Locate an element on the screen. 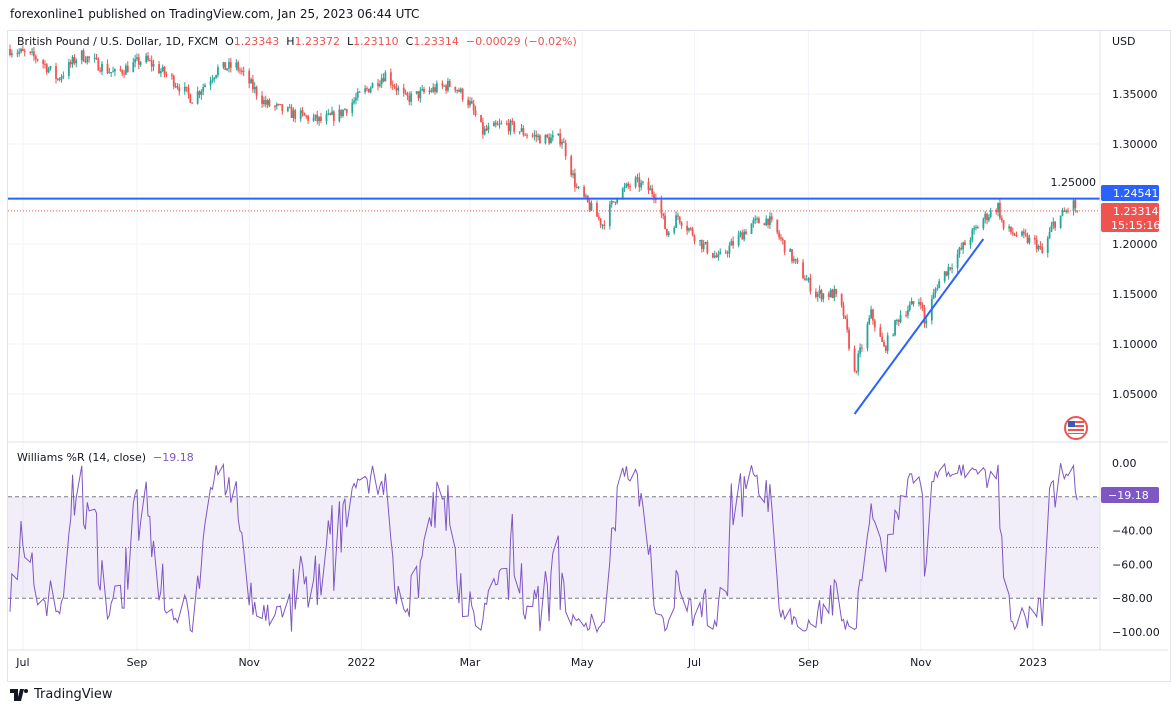  tradingview-logo: TradingView is located at coordinates (61, 694).